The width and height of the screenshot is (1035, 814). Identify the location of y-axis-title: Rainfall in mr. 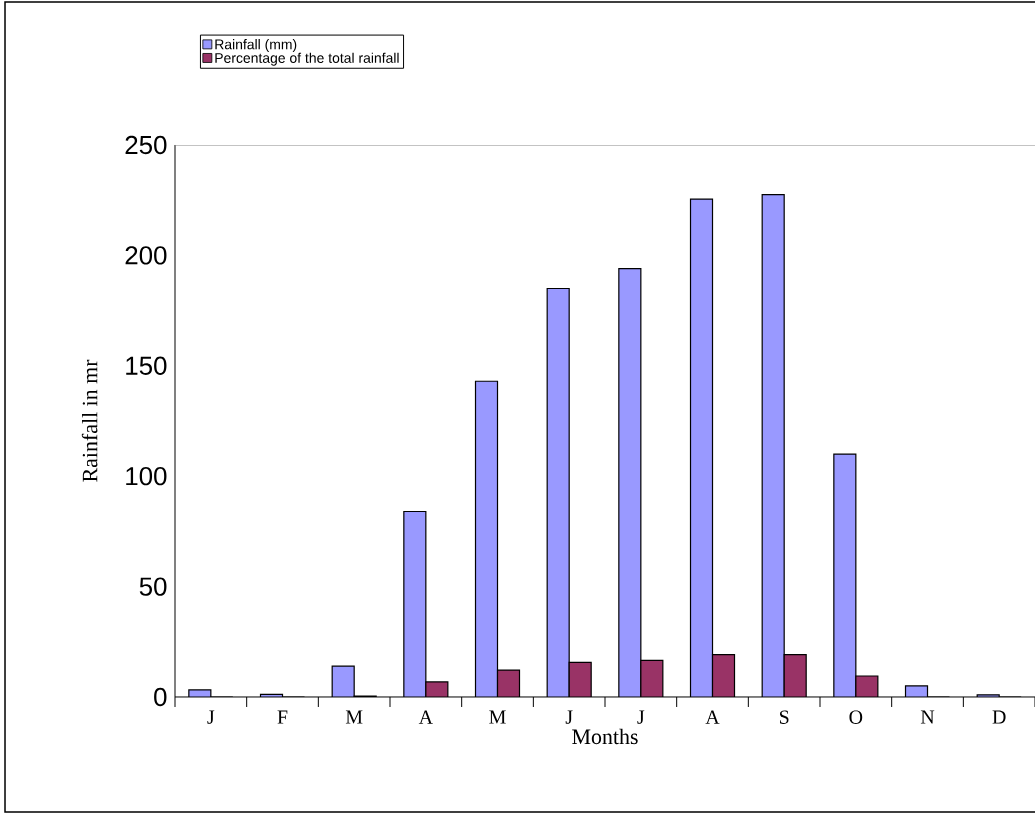
(89, 420).